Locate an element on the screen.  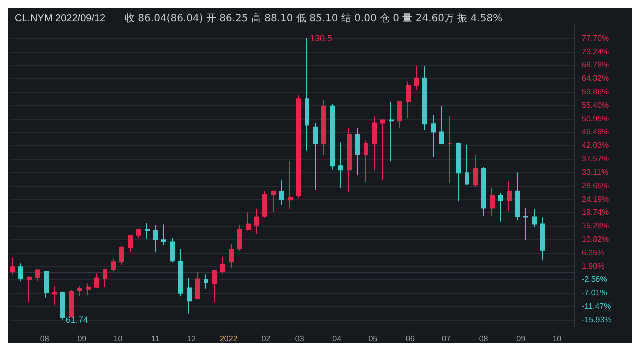
x-tick-label: 06 is located at coordinates (411, 339).